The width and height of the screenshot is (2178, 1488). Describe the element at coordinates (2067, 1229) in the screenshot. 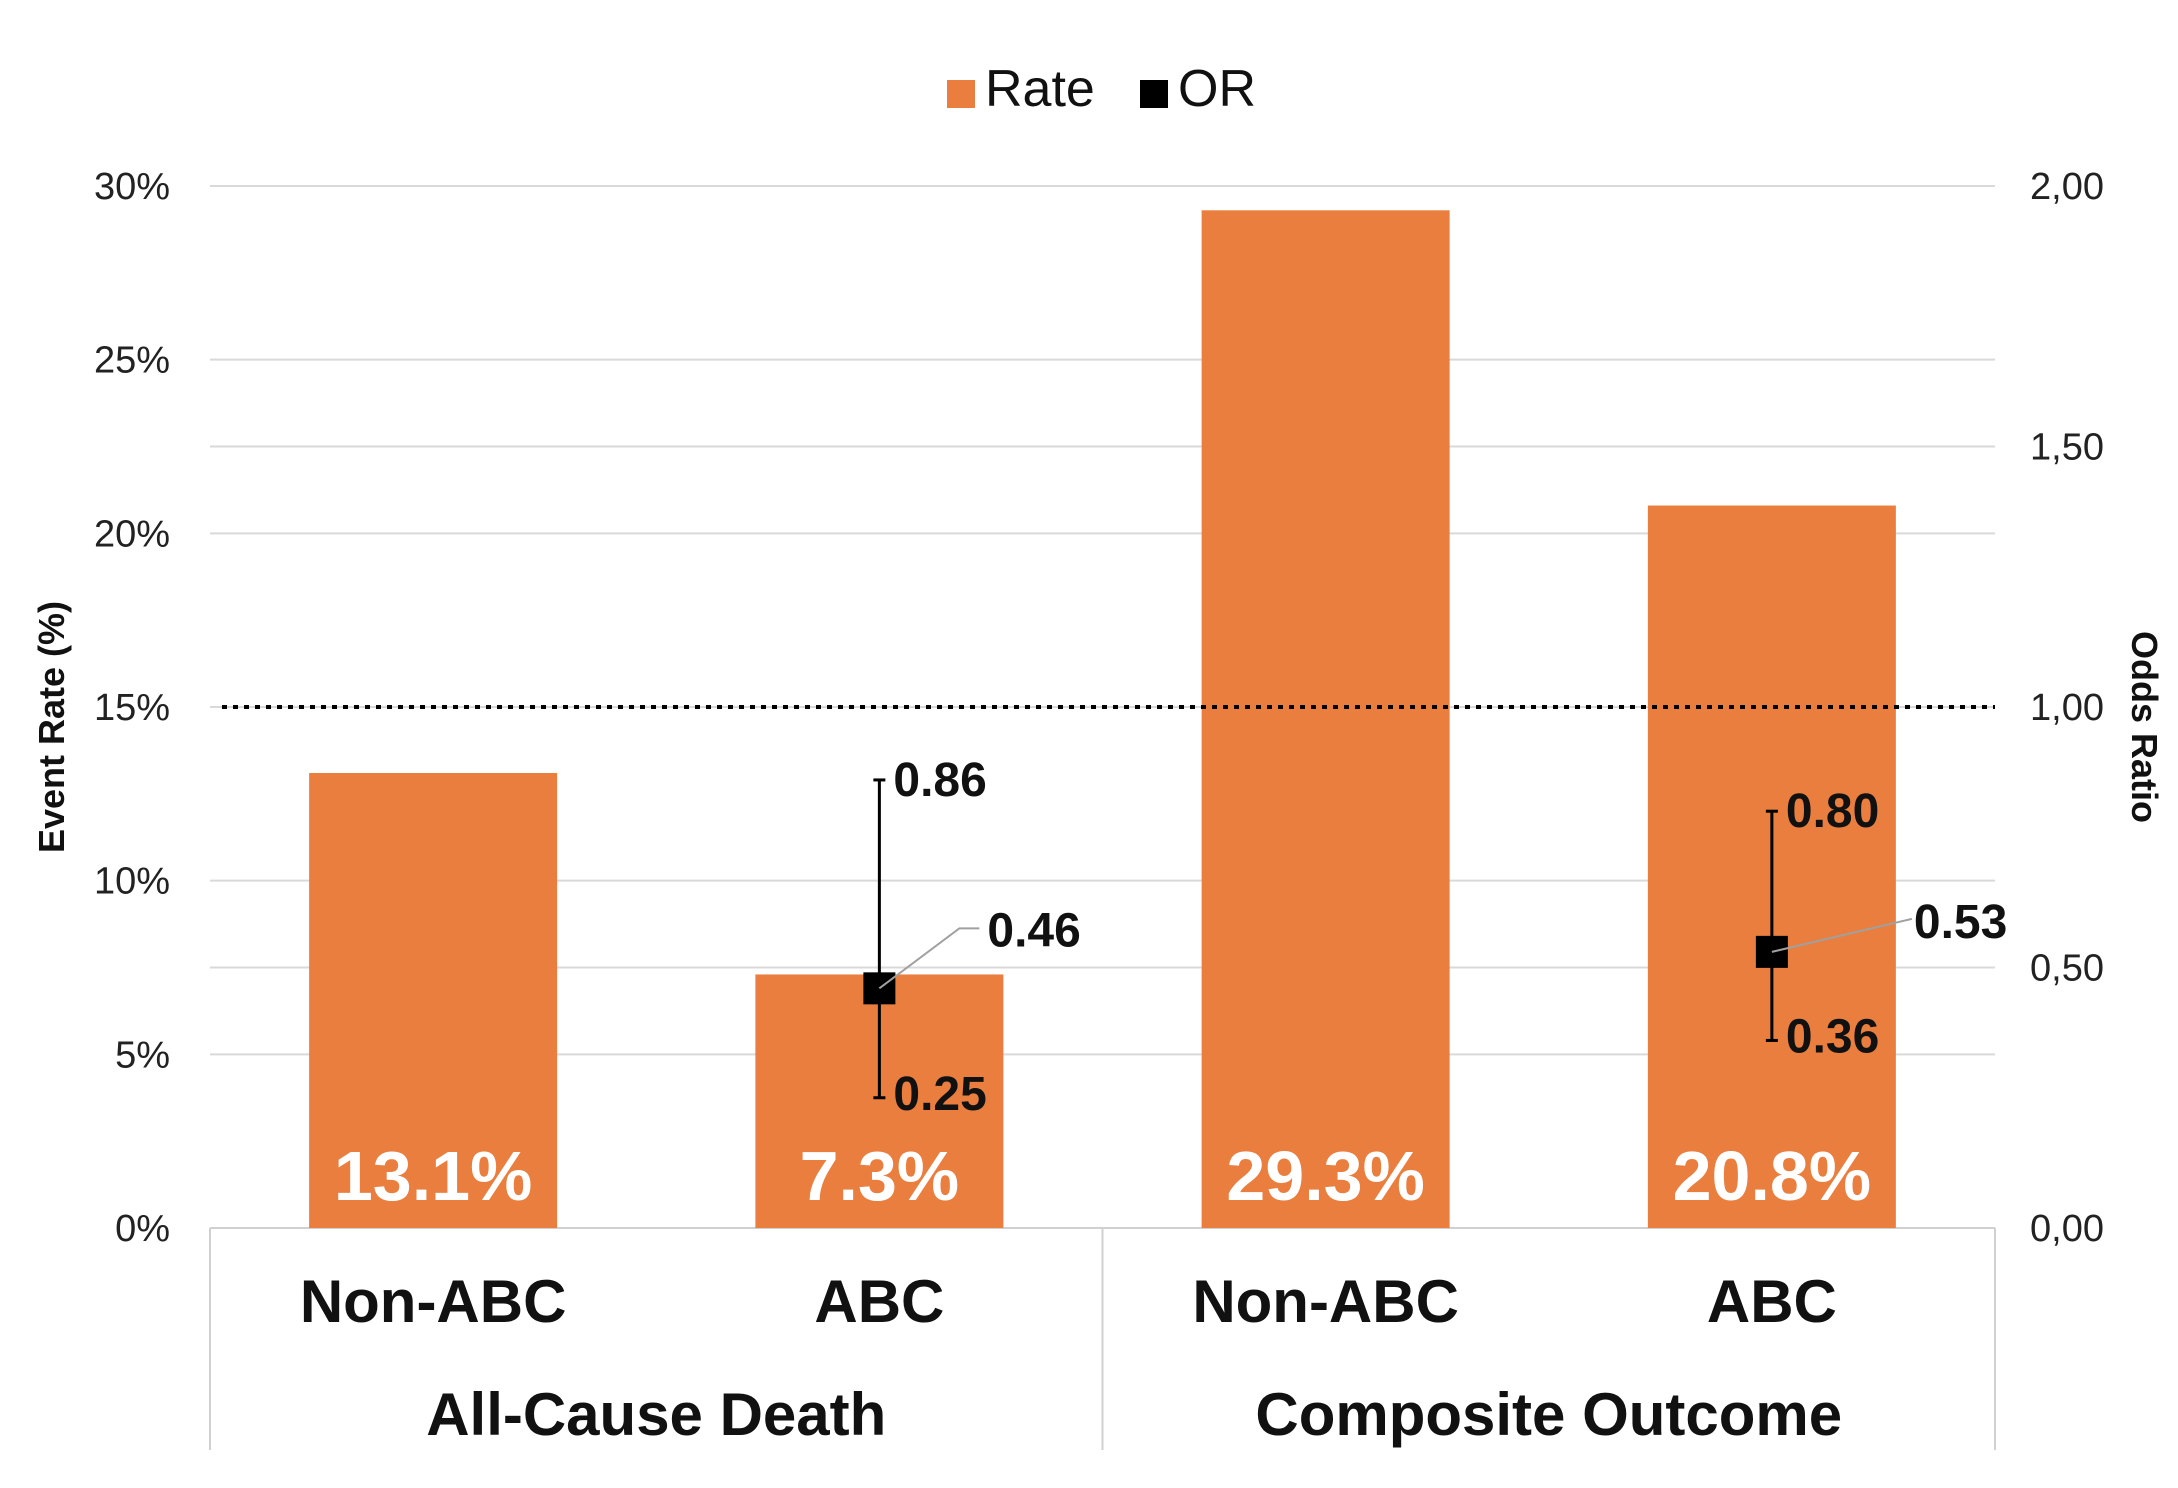

I see `y-right-tick-label: 0,00` at that location.